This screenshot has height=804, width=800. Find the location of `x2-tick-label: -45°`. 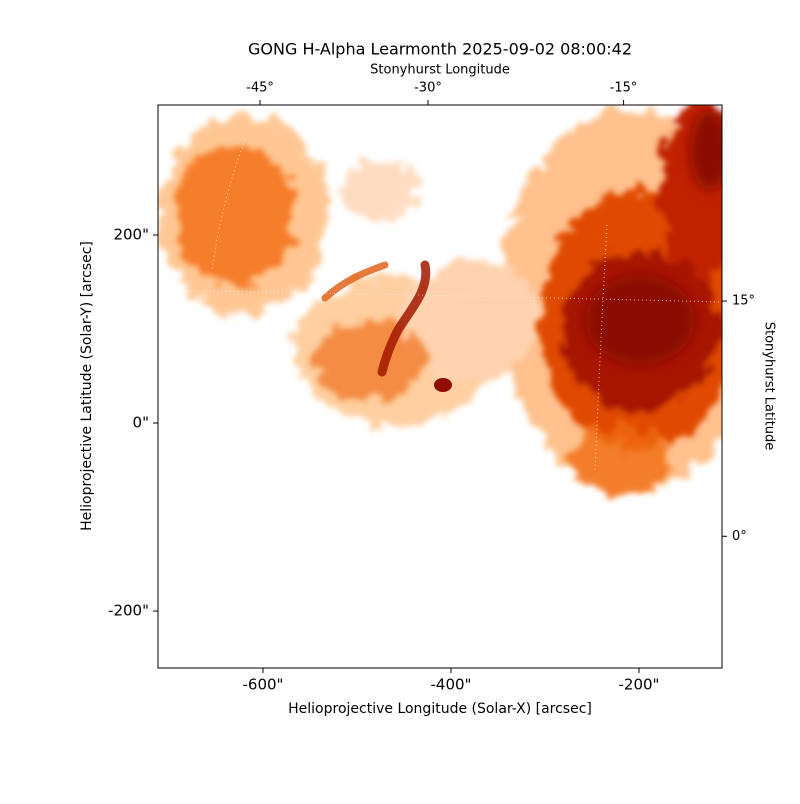

x2-tick-label: -45° is located at coordinates (260, 88).